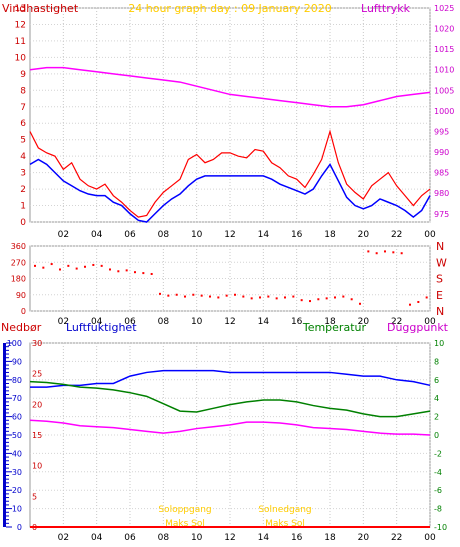 Image resolution: width=460 pixels, height=547 pixels. What do you see at coordinates (37, 343) in the screenshot?
I see `rain-y-tick-label: 30` at bounding box center [37, 343].